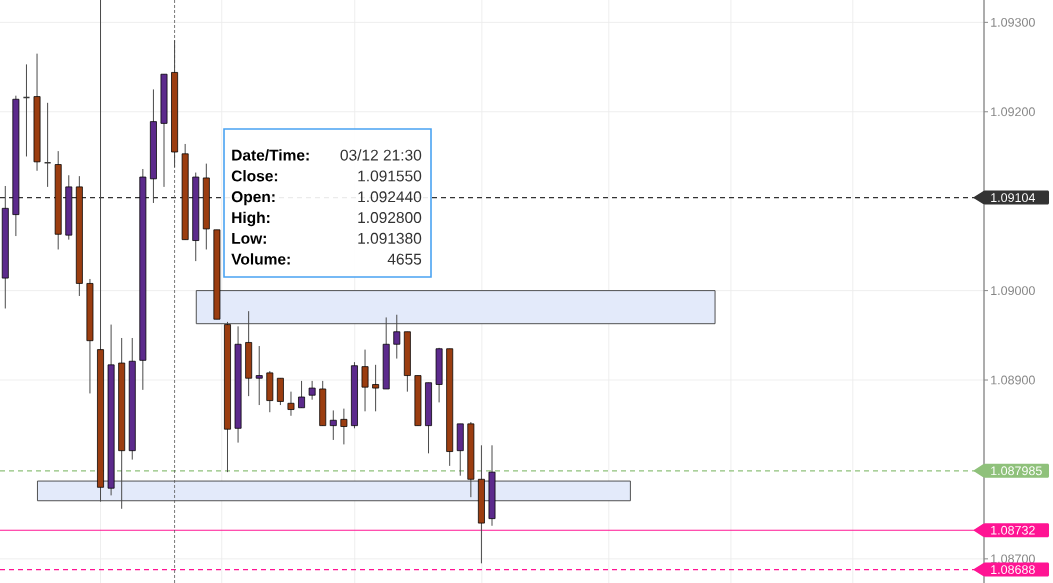 The width and height of the screenshot is (1053, 583). What do you see at coordinates (404, 259) in the screenshot?
I see `annotation: 4655` at bounding box center [404, 259].